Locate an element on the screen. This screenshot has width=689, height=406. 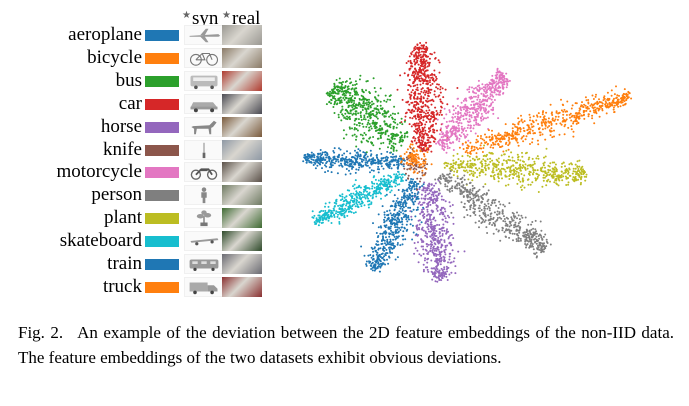
legend-item-skateboard: skateboard is located at coordinates (91, 241).